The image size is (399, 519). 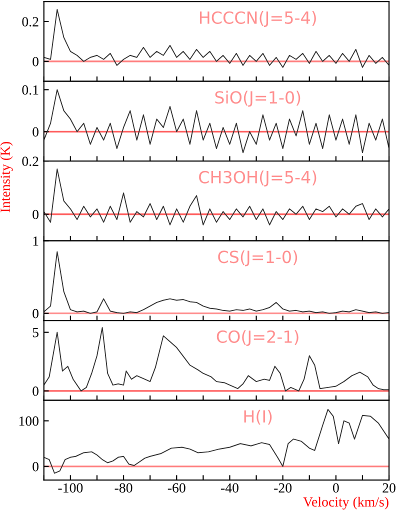 What do you see at coordinates (70, 488) in the screenshot?
I see `x-tick-label: -100` at bounding box center [70, 488].